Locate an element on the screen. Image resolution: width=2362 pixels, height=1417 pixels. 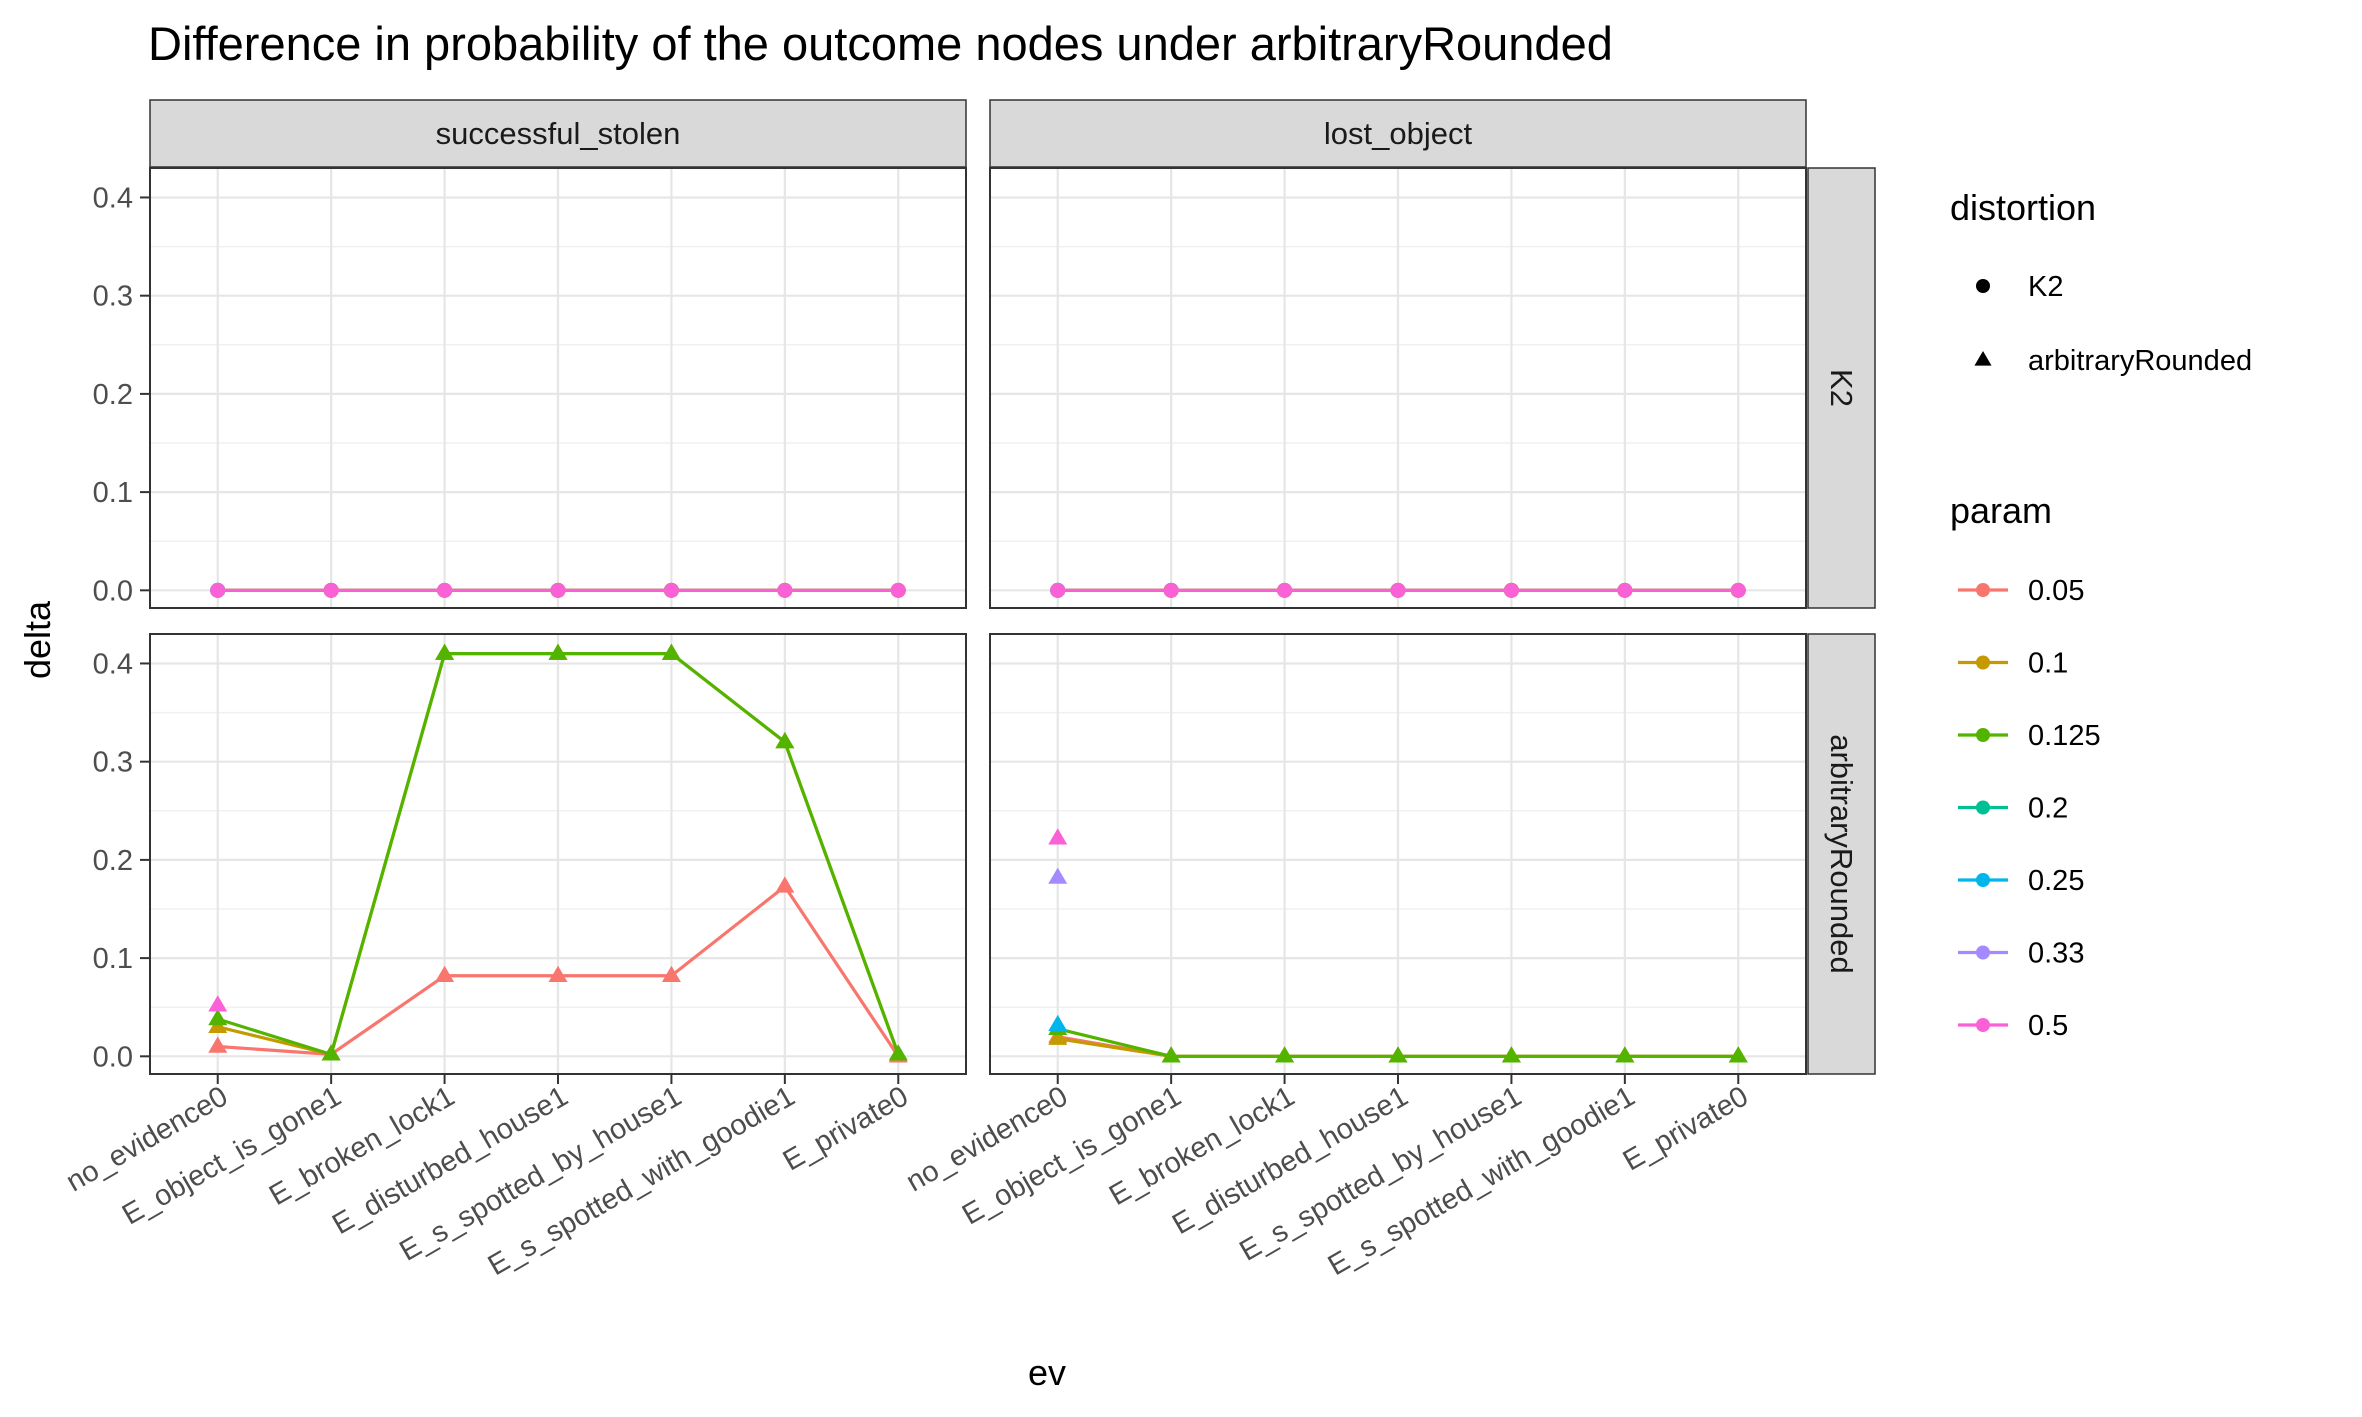
panel-arbitraryRounded-successful_stolen is located at coordinates (558, 854).